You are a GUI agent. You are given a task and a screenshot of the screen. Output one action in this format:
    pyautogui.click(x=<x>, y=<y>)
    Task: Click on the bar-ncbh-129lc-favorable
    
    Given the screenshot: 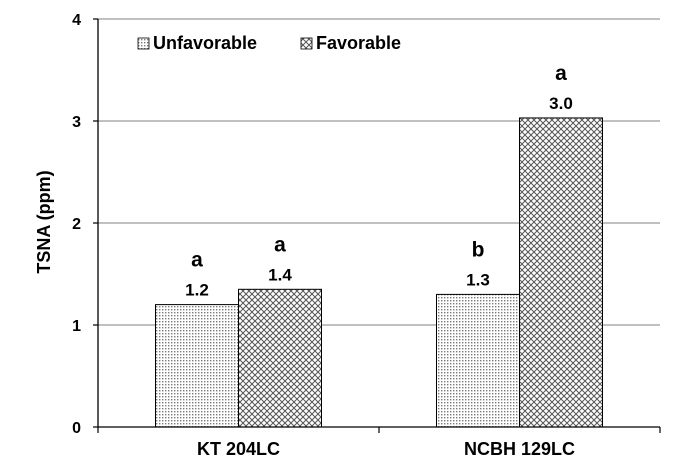 What is the action you would take?
    pyautogui.click(x=561, y=272)
    